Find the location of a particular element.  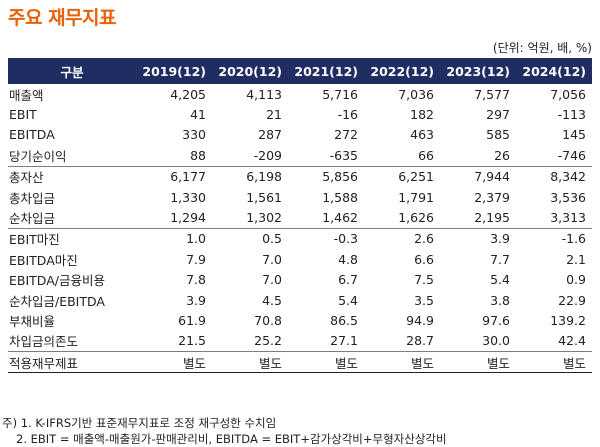

cell-value: 7.8 is located at coordinates (196, 280).